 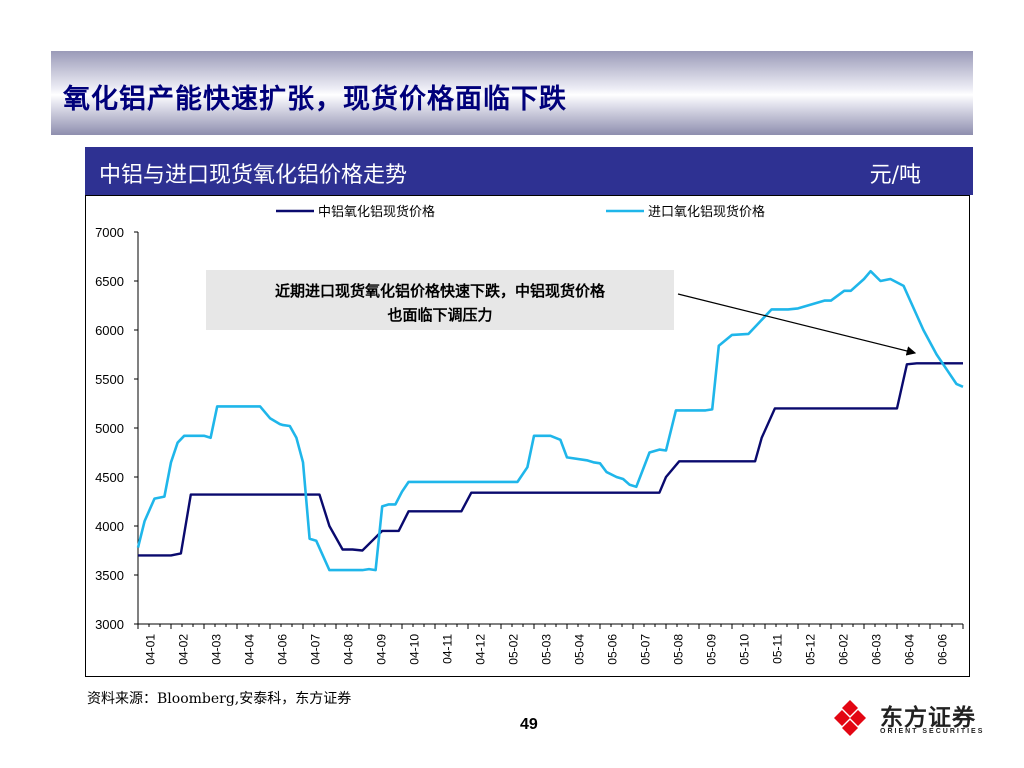 I want to click on y-tick-label: 3500, so click(x=109, y=575).